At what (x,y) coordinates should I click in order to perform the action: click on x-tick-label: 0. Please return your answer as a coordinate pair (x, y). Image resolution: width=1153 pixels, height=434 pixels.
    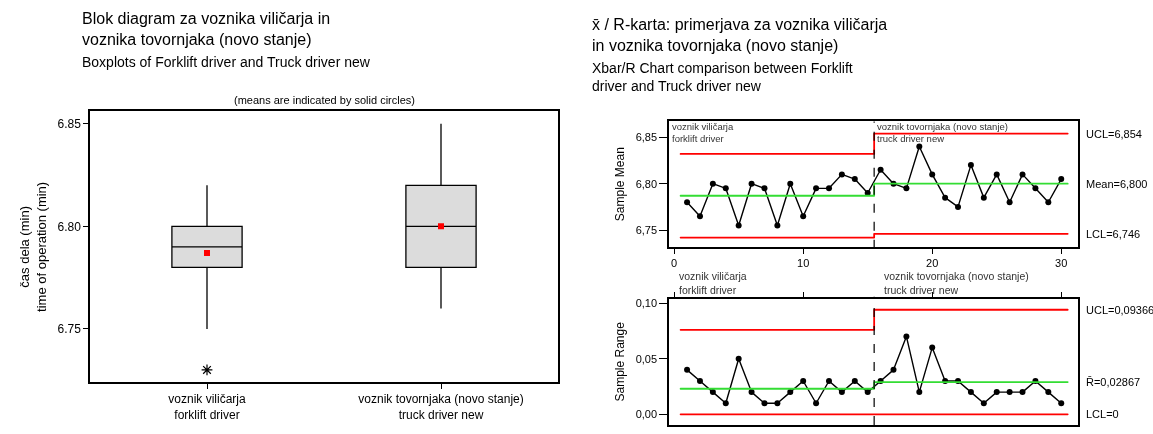
    Looking at the image, I should click on (674, 262).